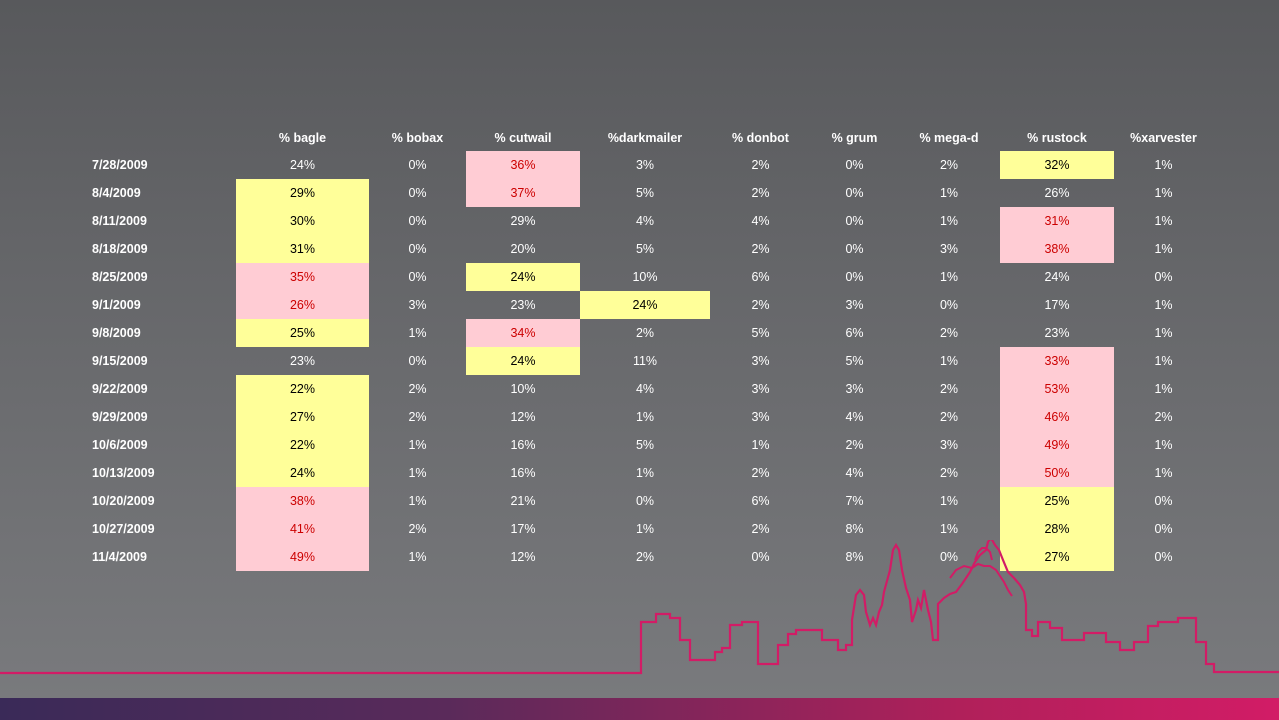 The width and height of the screenshot is (1279, 720). What do you see at coordinates (854, 417) in the screenshot?
I see `grum-cell: 4%` at bounding box center [854, 417].